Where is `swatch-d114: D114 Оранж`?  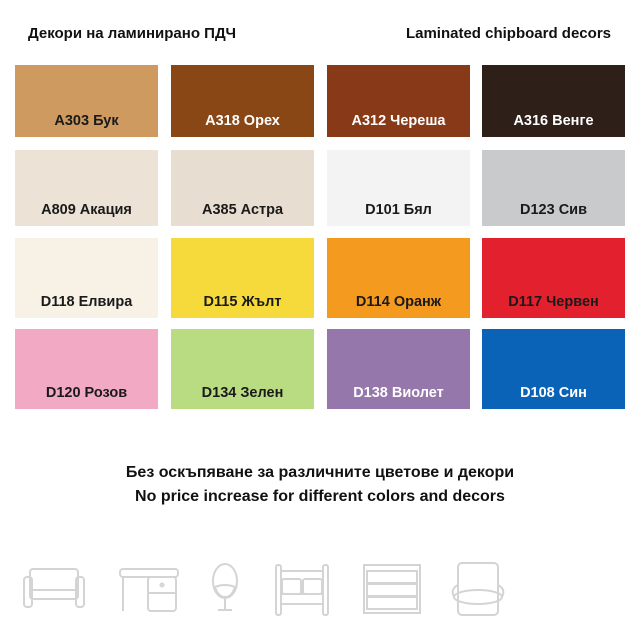 swatch-d114: D114 Оранж is located at coordinates (398, 278).